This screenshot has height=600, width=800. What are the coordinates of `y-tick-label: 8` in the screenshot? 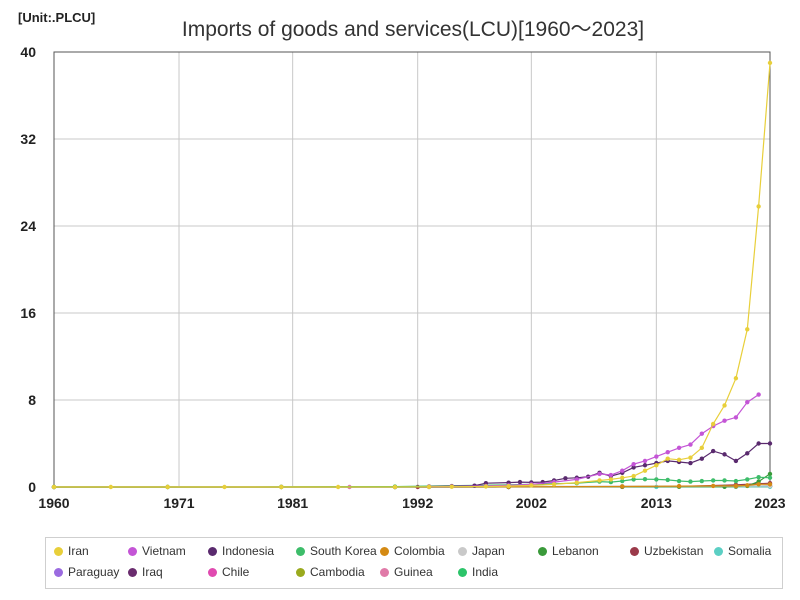 It's located at (32, 400).